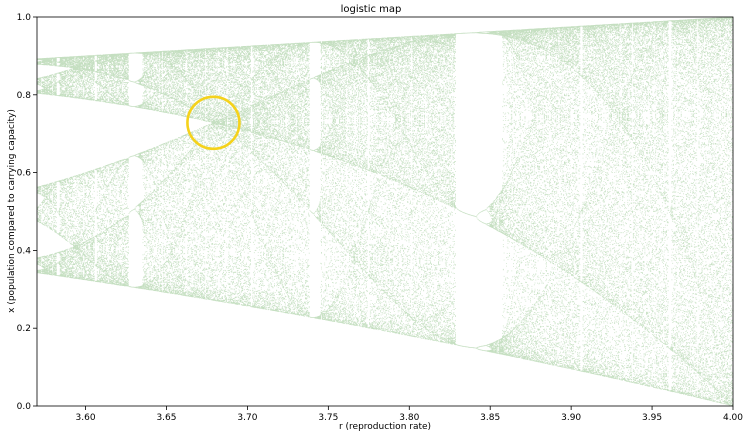 This screenshot has height=431, width=743. What do you see at coordinates (24, 174) in the screenshot?
I see `y-tick-label: 0.6` at bounding box center [24, 174].